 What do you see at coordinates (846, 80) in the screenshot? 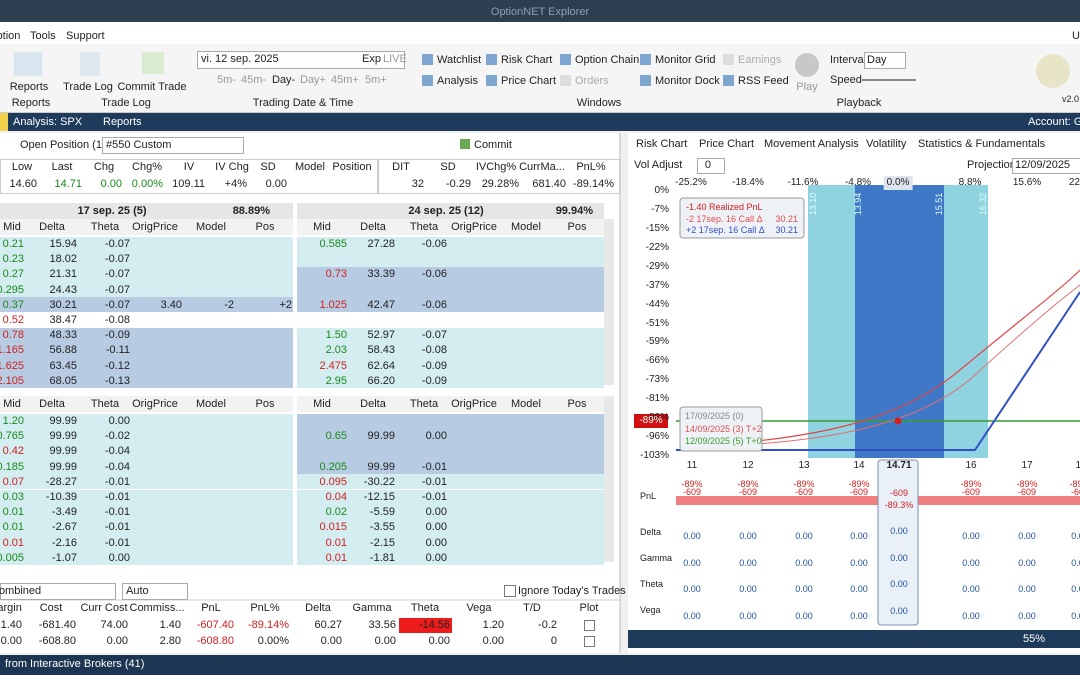
I see `speed-label: Speed` at bounding box center [846, 80].